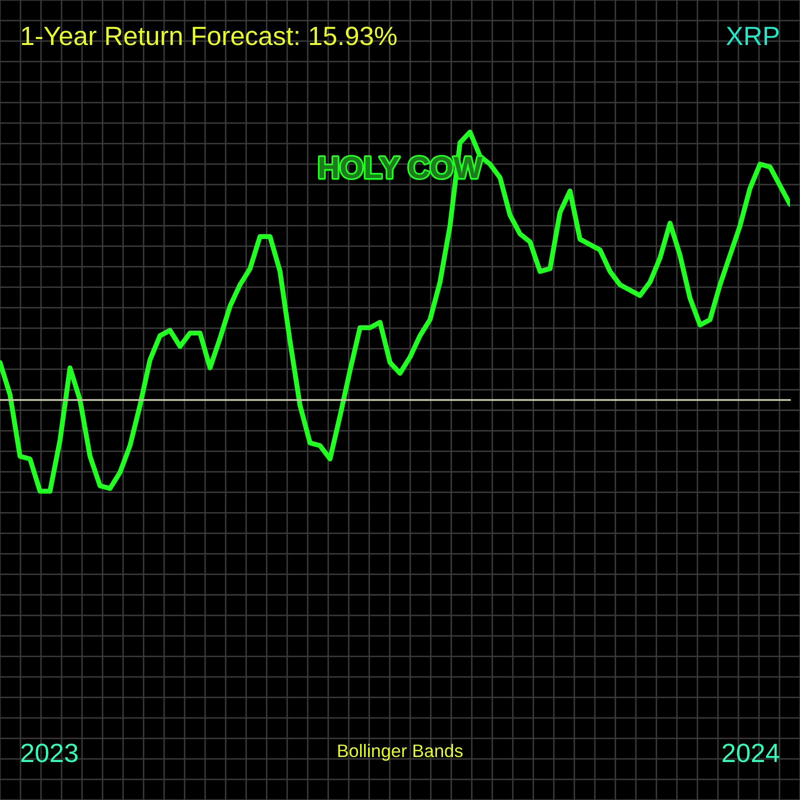 This screenshot has width=800, height=800. I want to click on chart-title: 1-Year Return Forecast: 15.93%, so click(209, 36).